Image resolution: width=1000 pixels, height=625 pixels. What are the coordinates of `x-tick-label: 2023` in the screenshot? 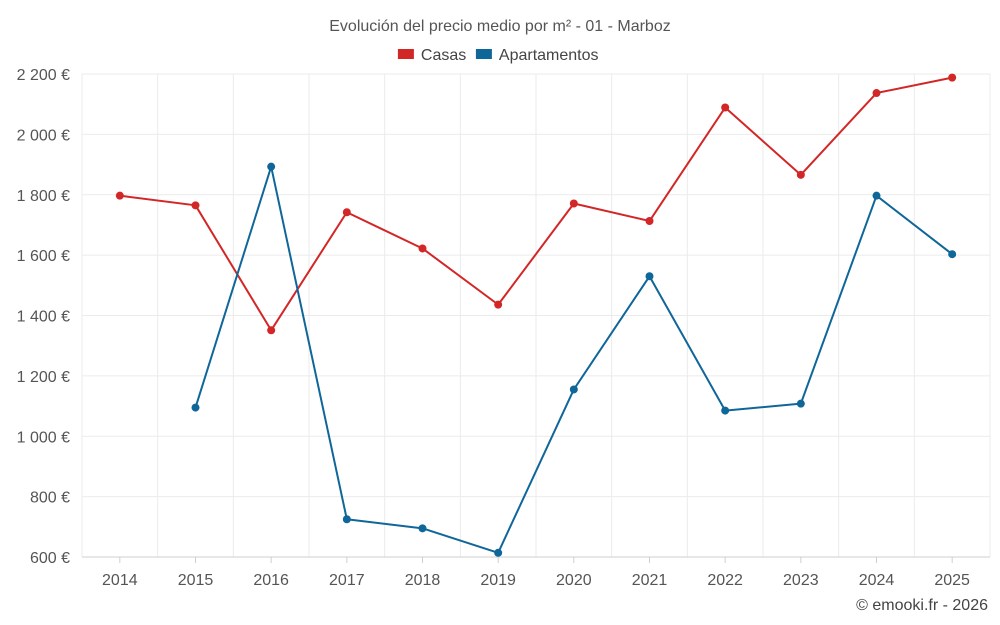 It's located at (801, 580).